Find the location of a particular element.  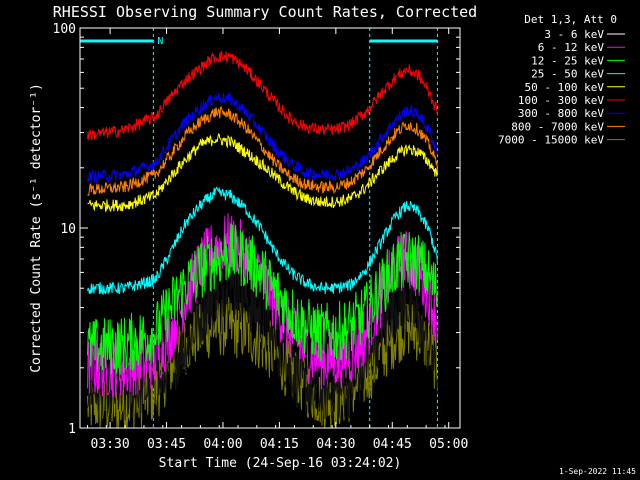

x-tick-label-1: 03:30 is located at coordinates (110, 444).